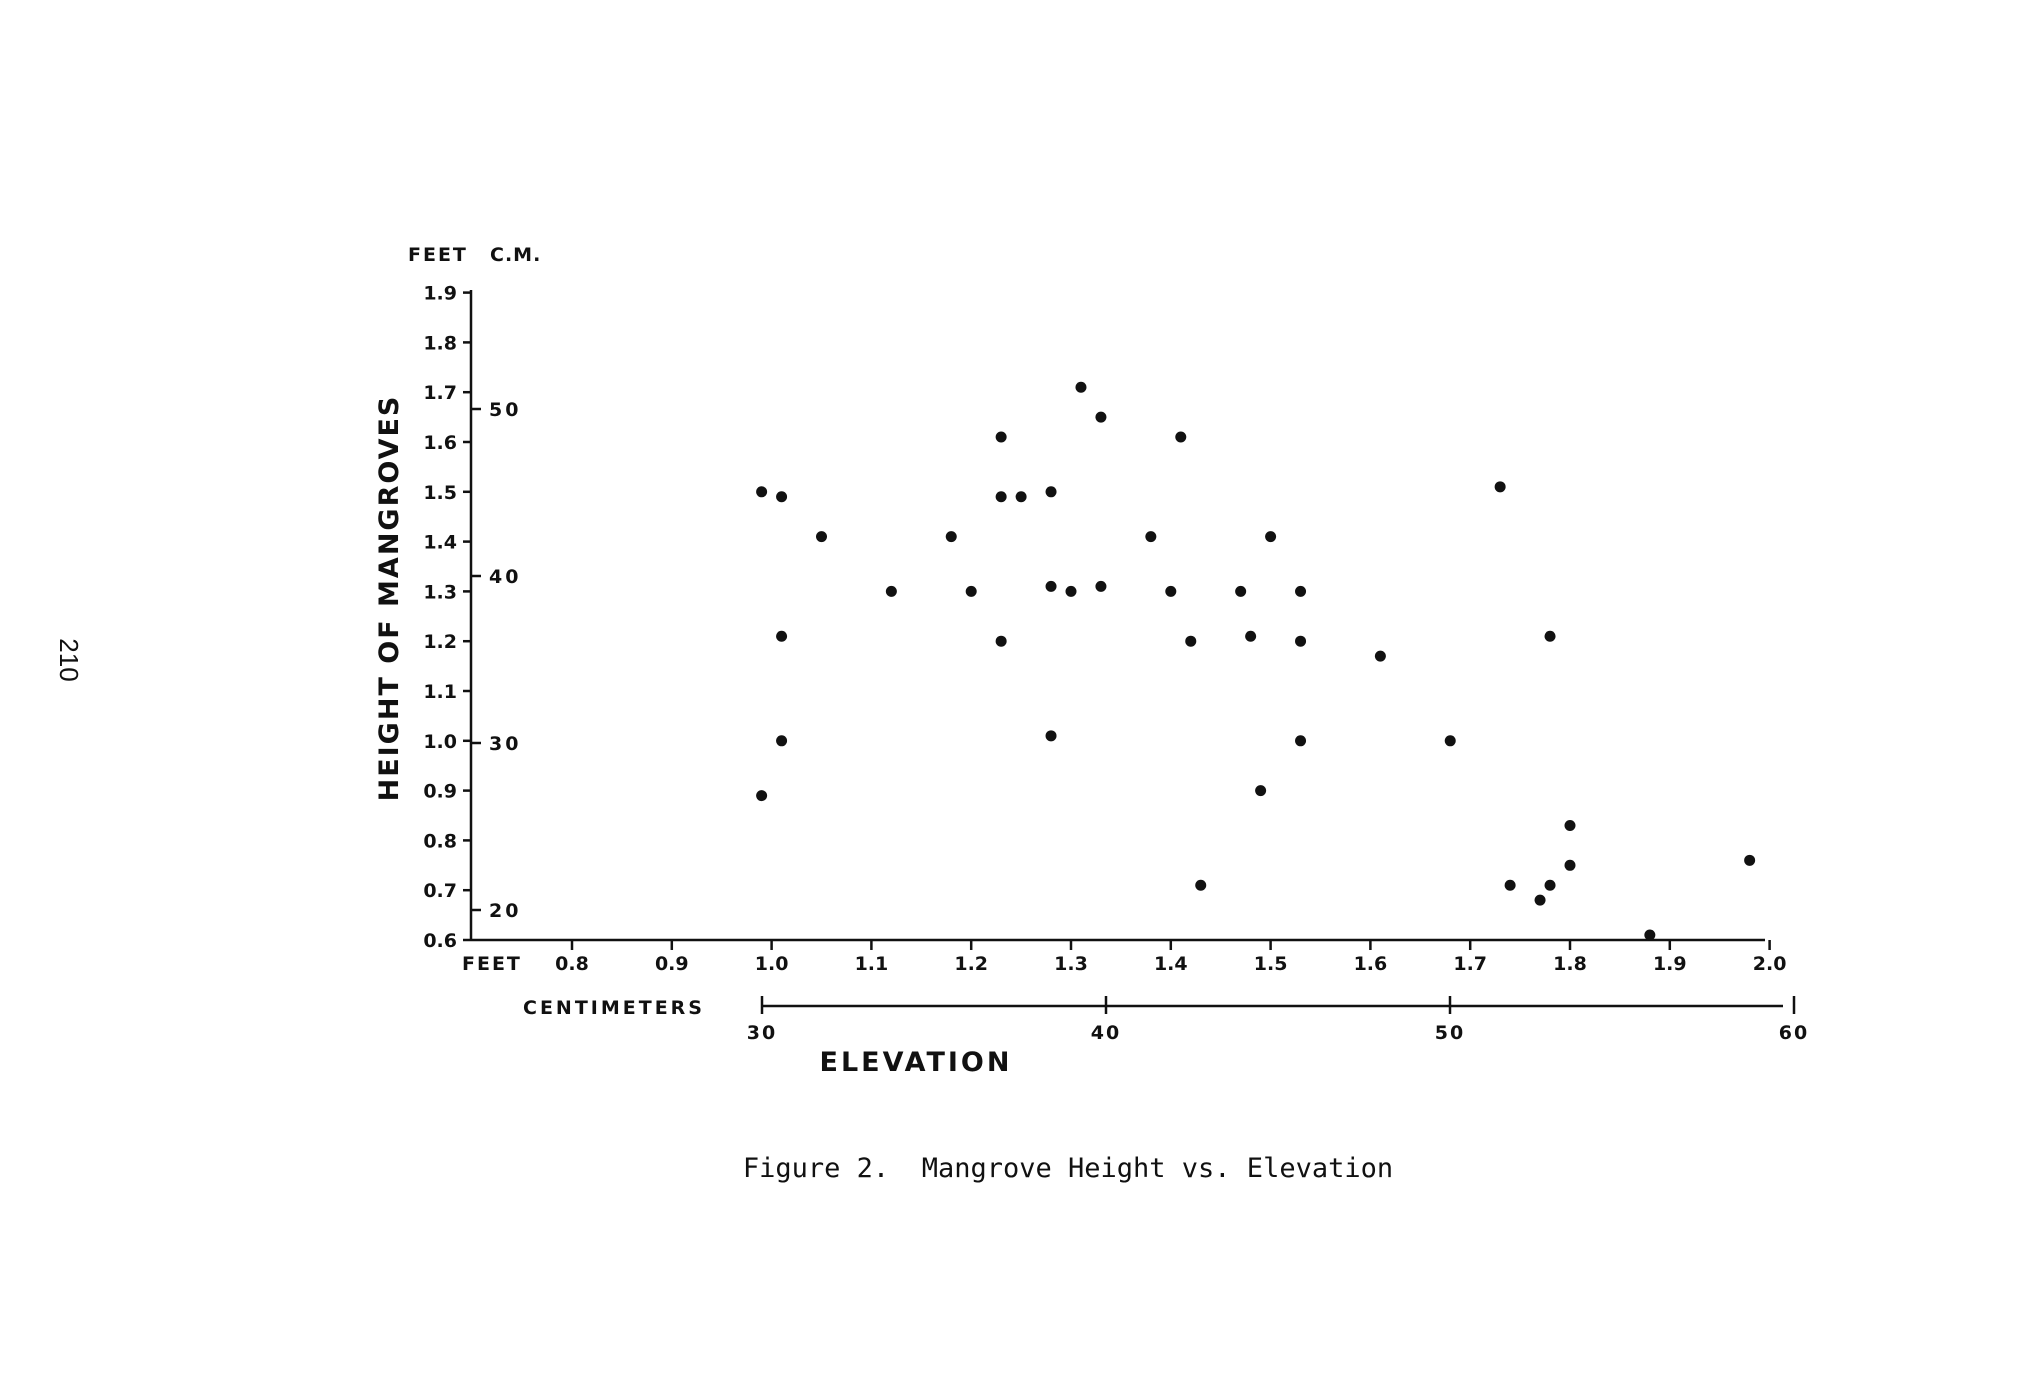  I want to click on y-tick-label: 1.2, so click(440, 642).